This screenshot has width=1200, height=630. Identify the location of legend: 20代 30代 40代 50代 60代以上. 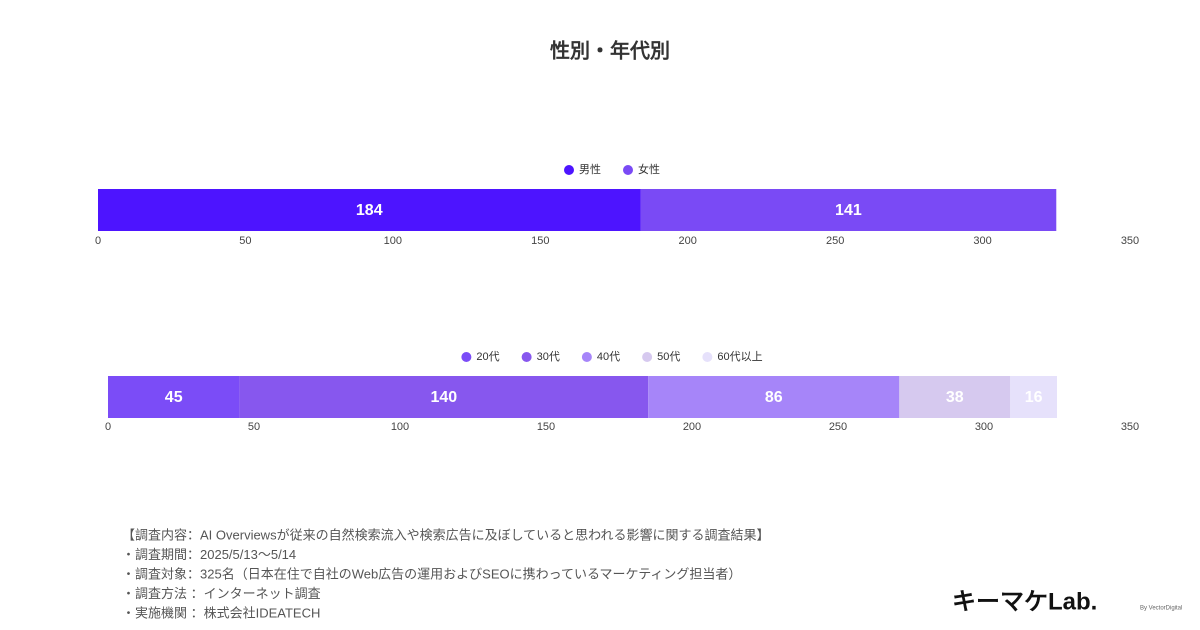
(612, 356).